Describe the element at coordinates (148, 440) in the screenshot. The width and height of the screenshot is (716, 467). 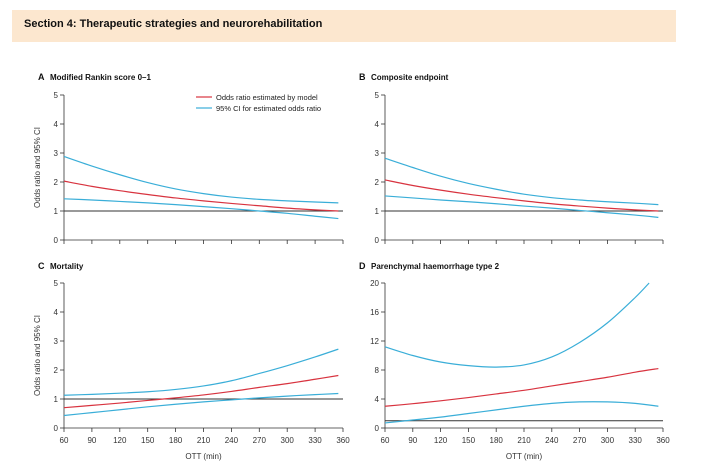
I see `panel-c-xtick-label: 150` at that location.